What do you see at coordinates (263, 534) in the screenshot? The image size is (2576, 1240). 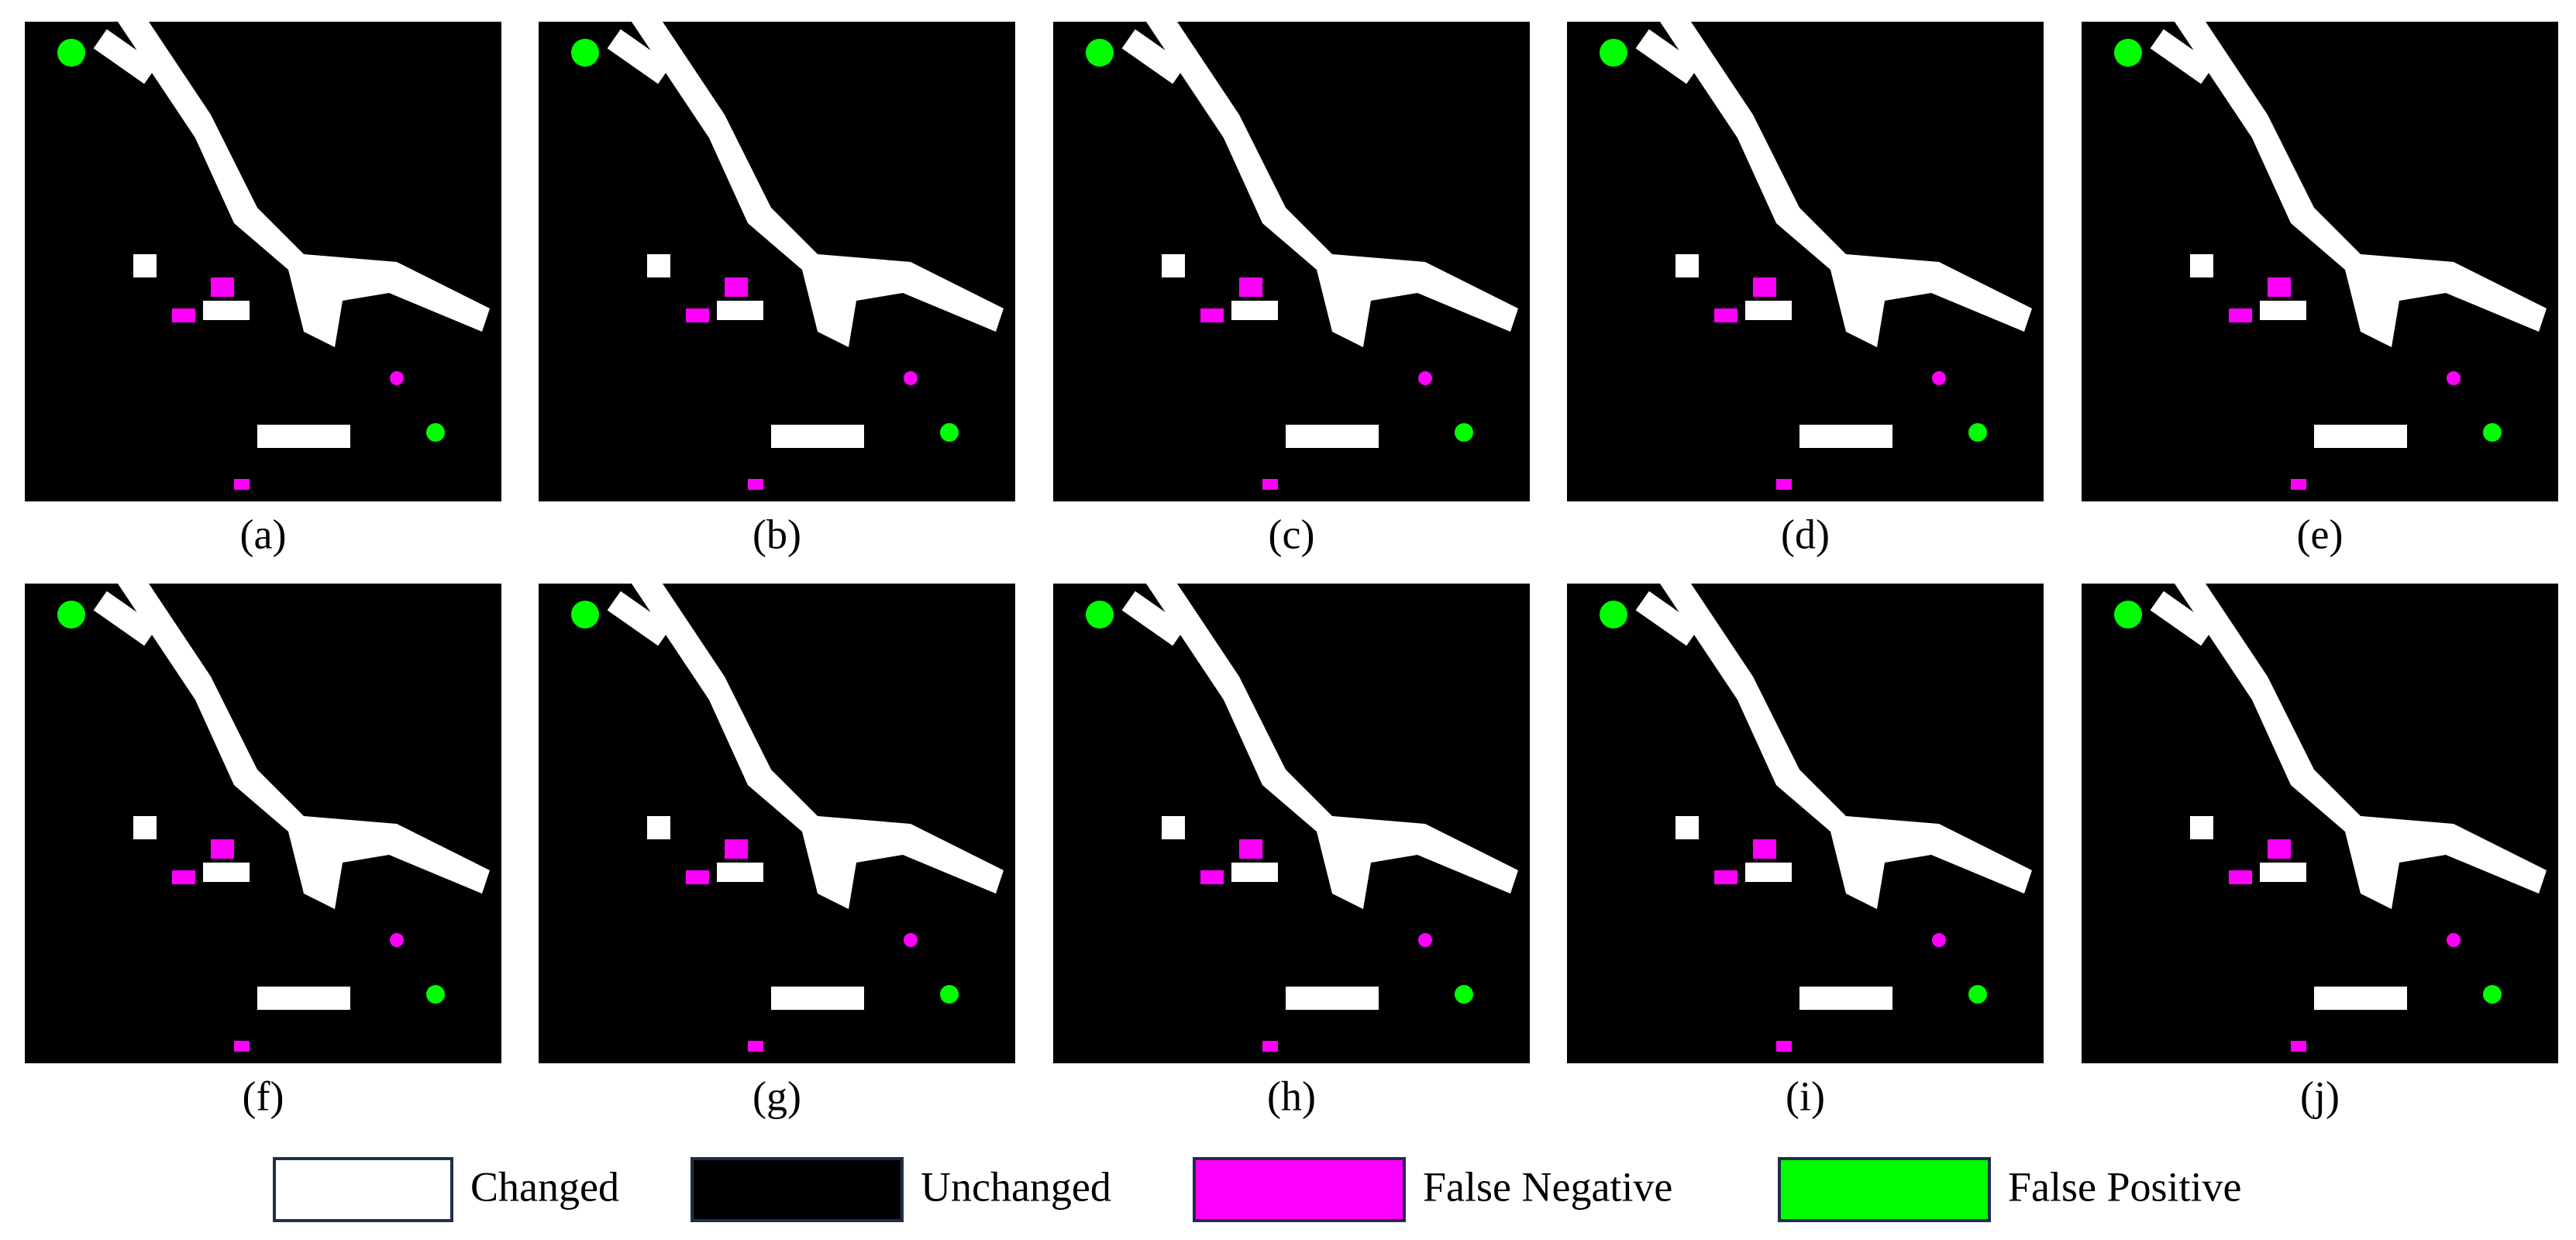 I see `panel-caption: (a)` at bounding box center [263, 534].